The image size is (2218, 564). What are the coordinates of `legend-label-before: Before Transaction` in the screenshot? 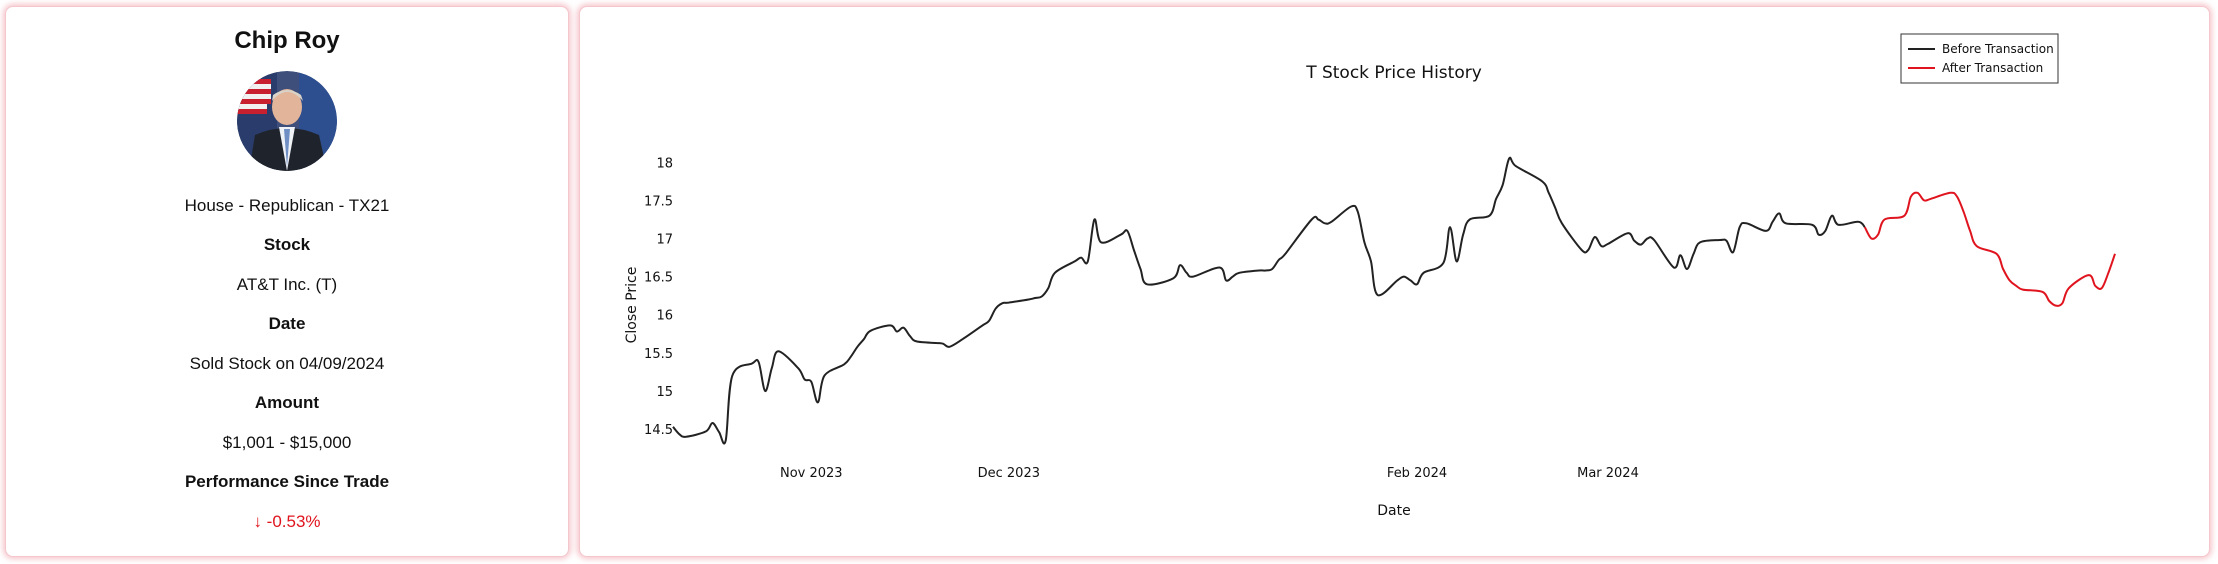 It's located at (1998, 49).